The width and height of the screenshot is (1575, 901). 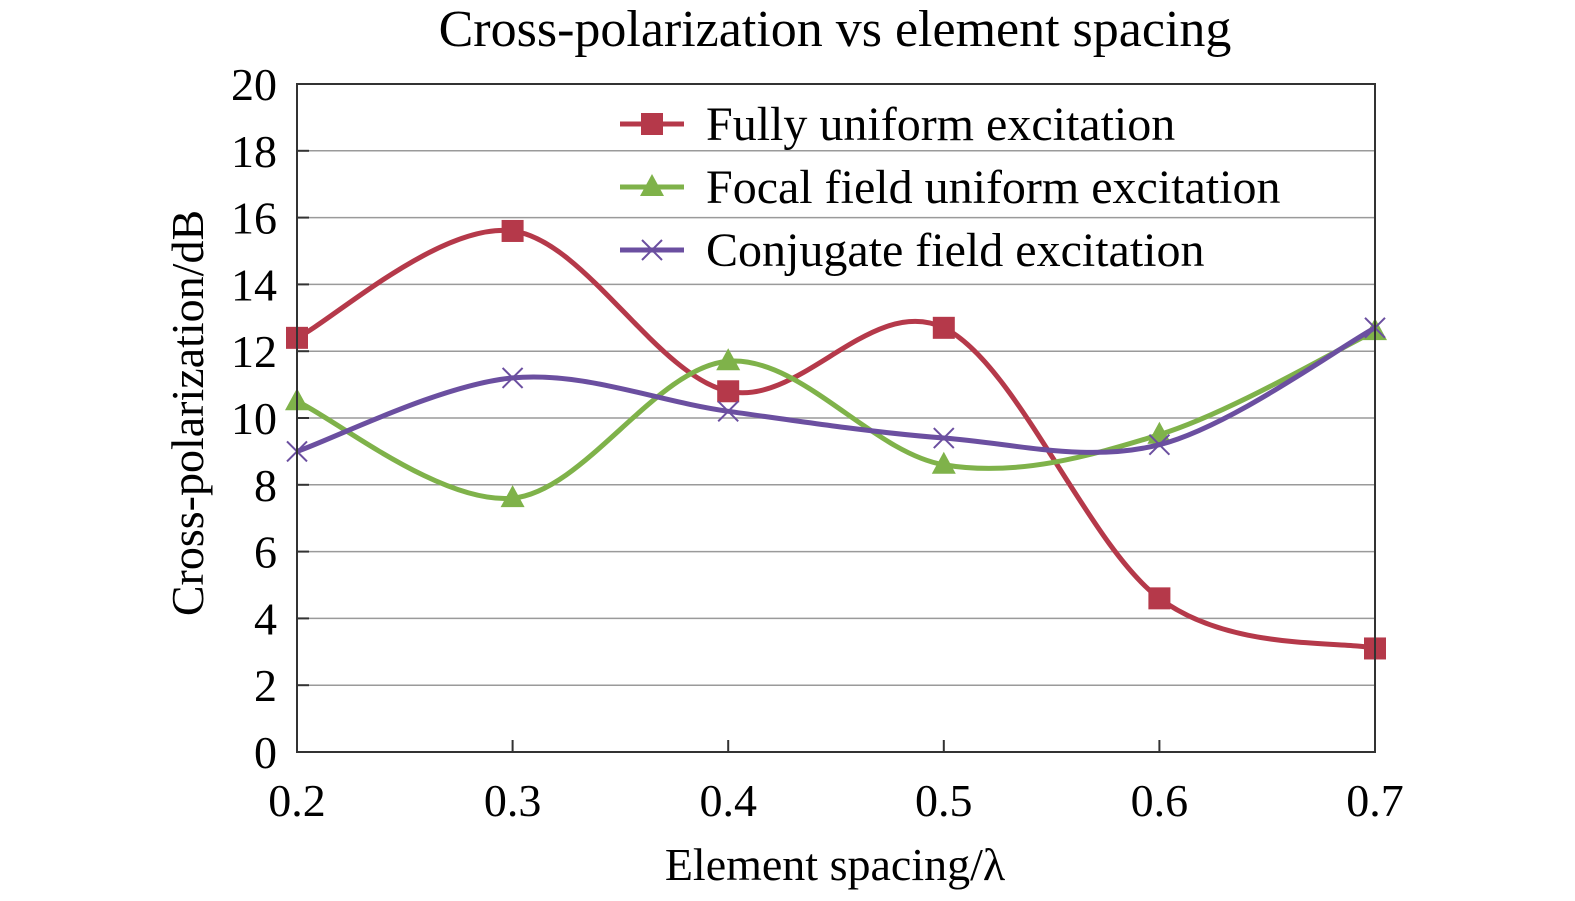 I want to click on x-tick-label: 0.4, so click(x=728, y=800).